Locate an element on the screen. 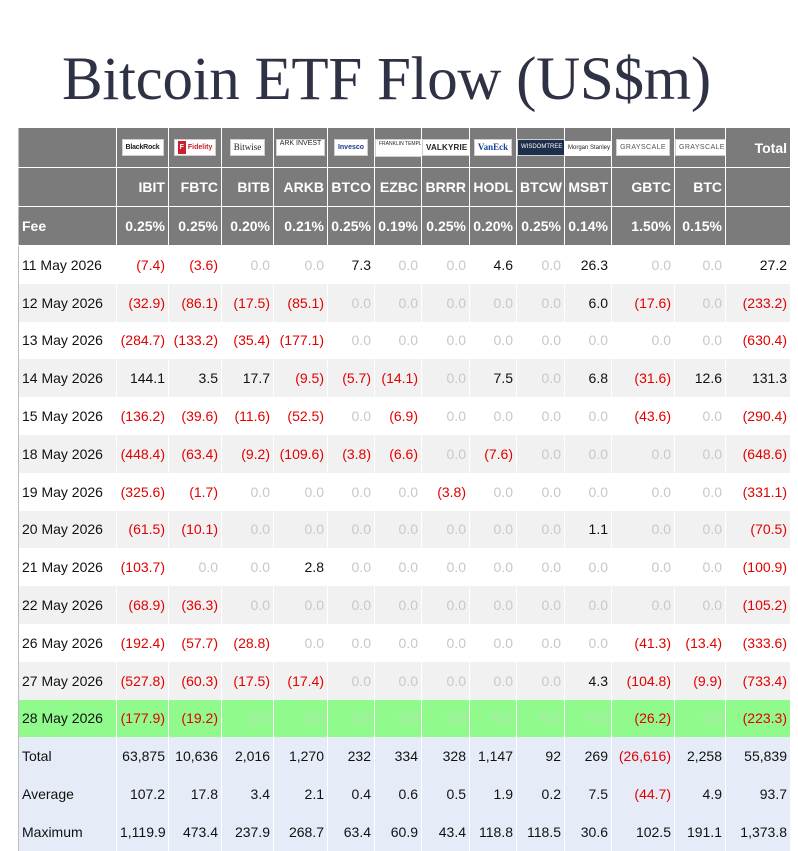 This screenshot has width=798, height=851. flow-cell: (85.1) is located at coordinates (300, 302).